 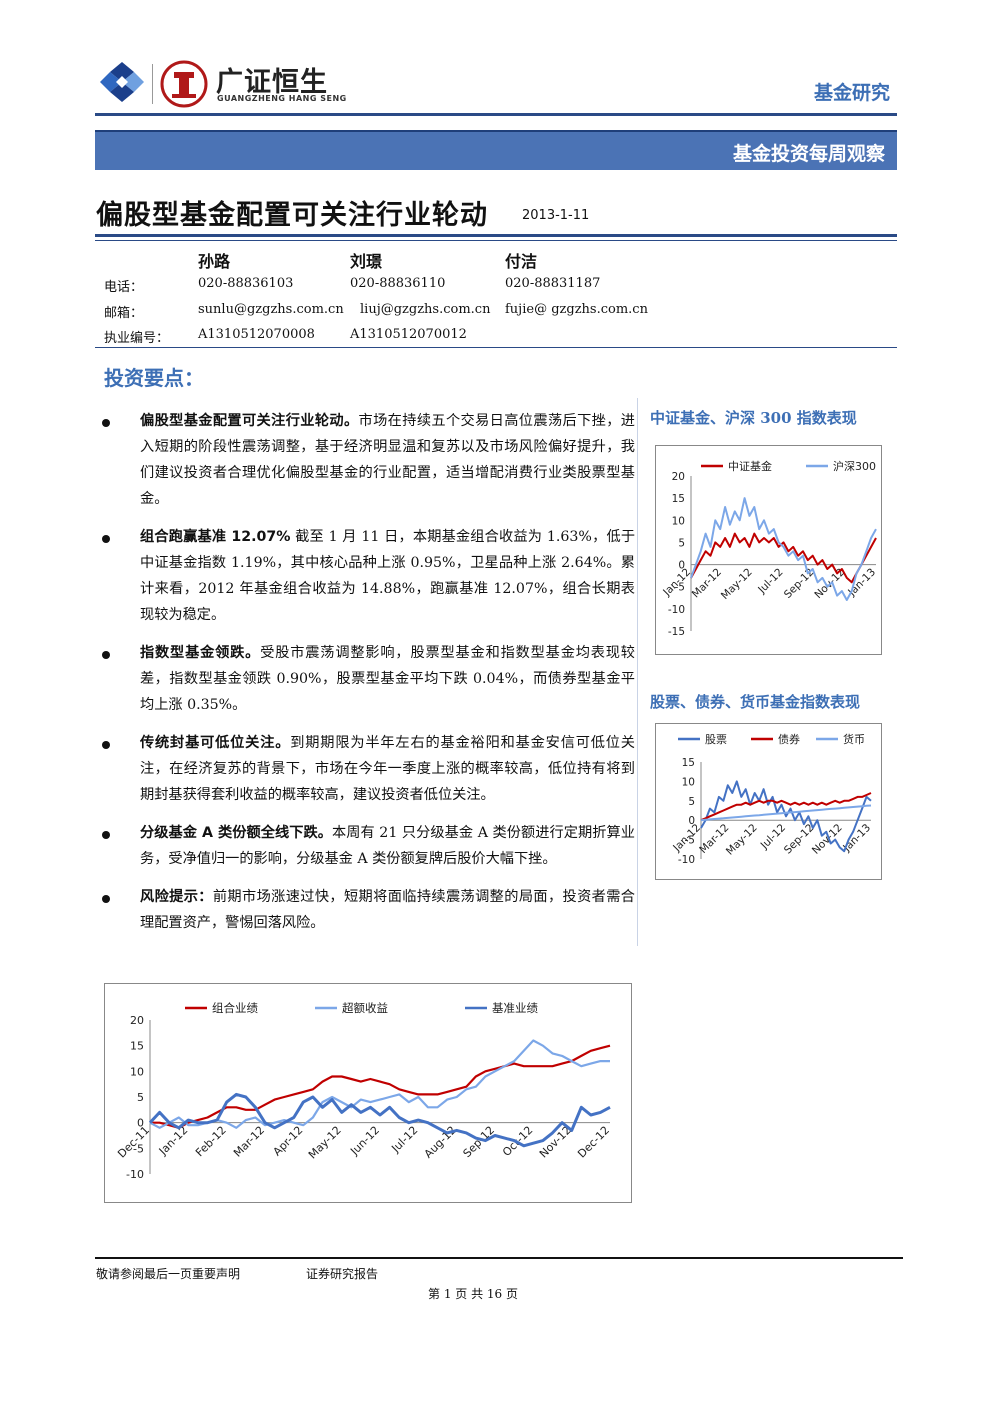 I want to click on author-email: sunlu@gzgzhs.com.cn, so click(x=271, y=309).